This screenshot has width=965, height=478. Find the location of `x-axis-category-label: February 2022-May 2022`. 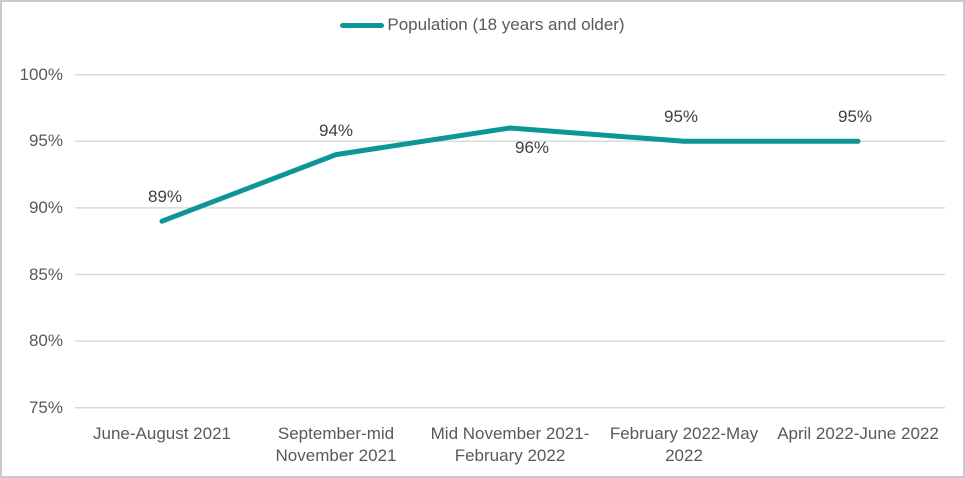

x-axis-category-label: February 2022-May 2022 is located at coordinates (684, 444).